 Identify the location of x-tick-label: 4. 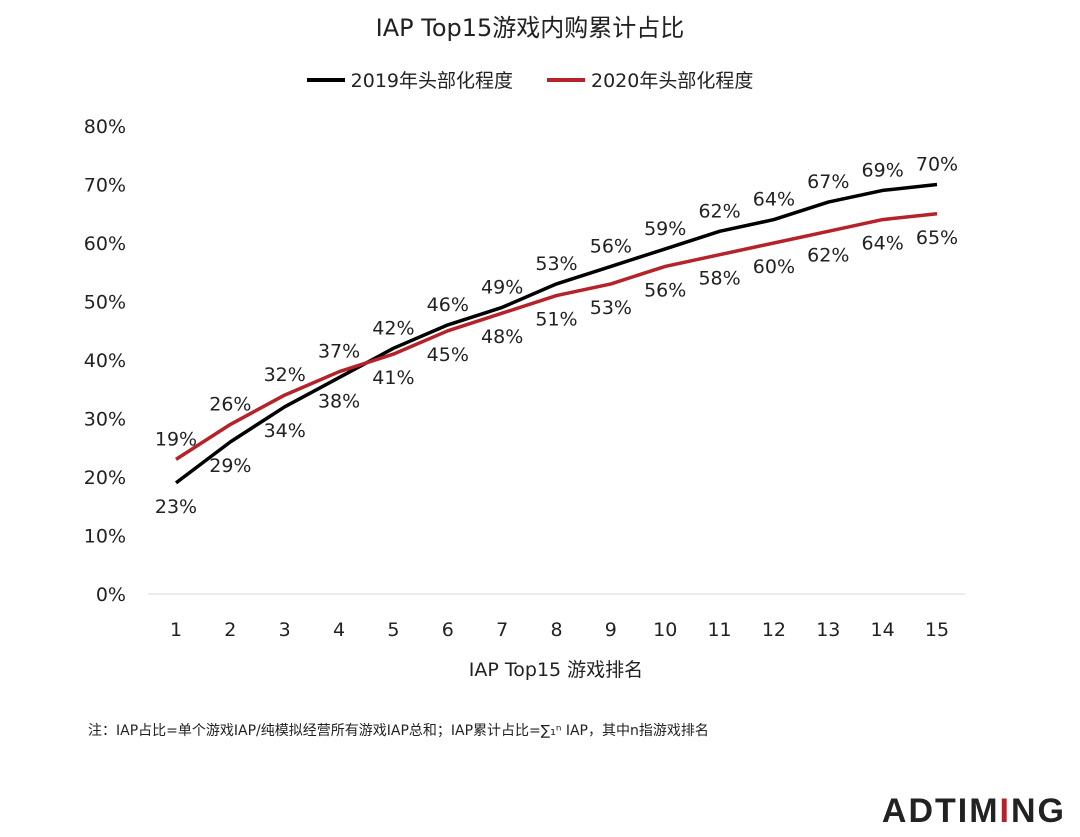
(339, 630).